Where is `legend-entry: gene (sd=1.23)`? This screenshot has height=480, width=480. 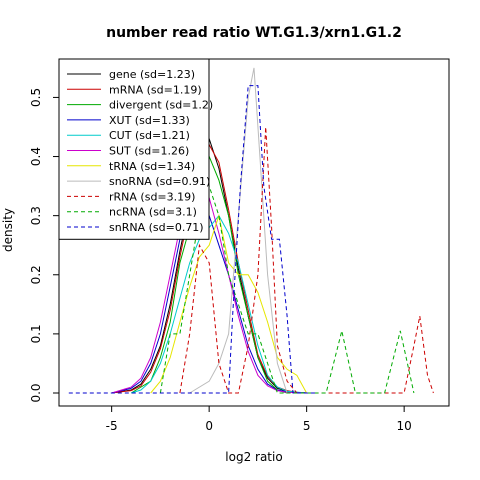 legend-entry: gene (sd=1.23) is located at coordinates (152, 74).